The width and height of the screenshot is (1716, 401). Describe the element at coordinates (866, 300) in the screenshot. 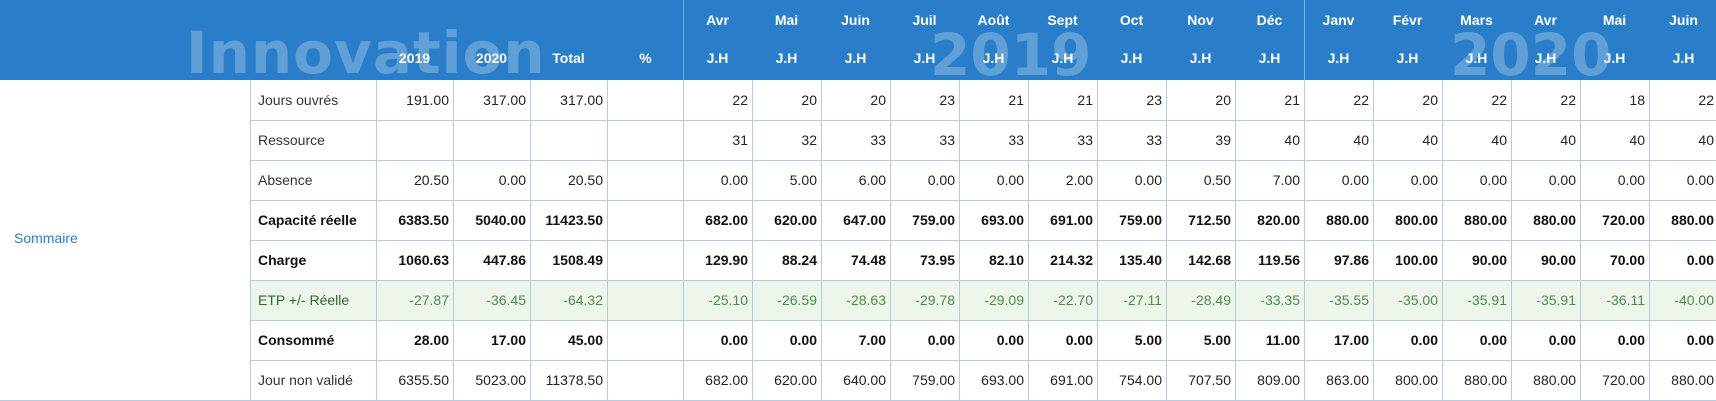

I see `month-cell: -28.63` at that location.